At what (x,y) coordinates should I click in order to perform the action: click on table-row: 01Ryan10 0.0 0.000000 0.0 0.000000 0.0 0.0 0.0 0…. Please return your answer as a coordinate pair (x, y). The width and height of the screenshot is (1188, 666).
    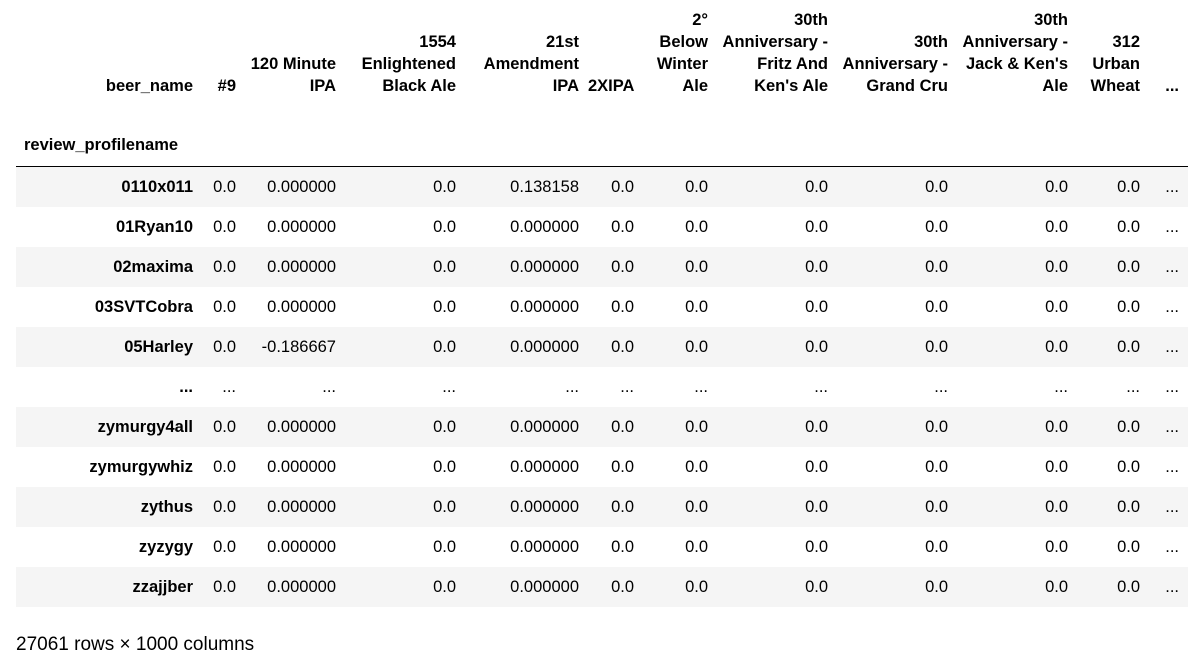
    Looking at the image, I should click on (602, 227).